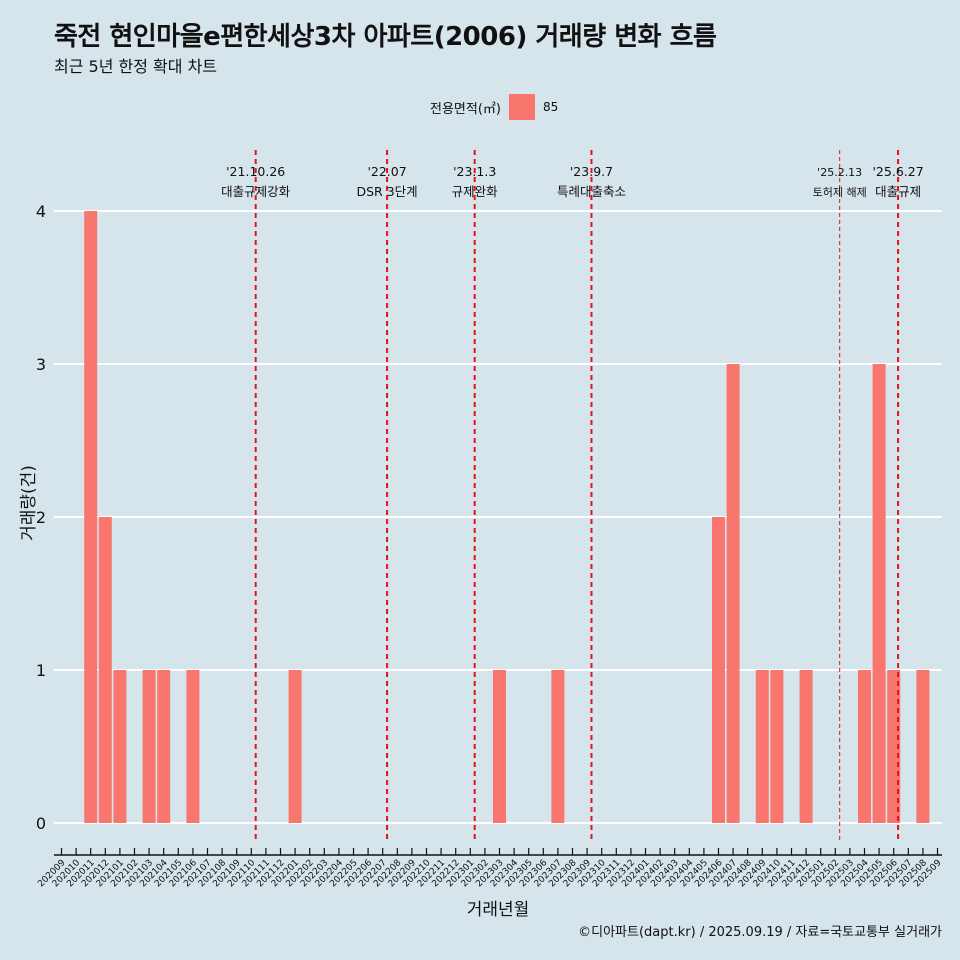 This screenshot has width=960, height=960. I want to click on legend: 전용면적(㎡) 85, so click(494, 107).